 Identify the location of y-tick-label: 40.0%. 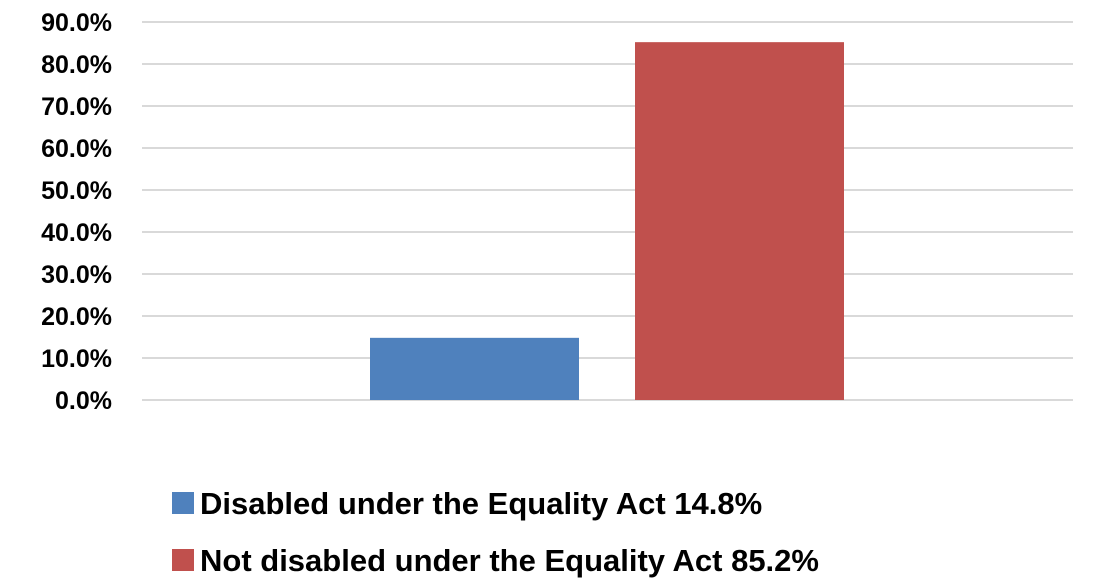
(76, 233).